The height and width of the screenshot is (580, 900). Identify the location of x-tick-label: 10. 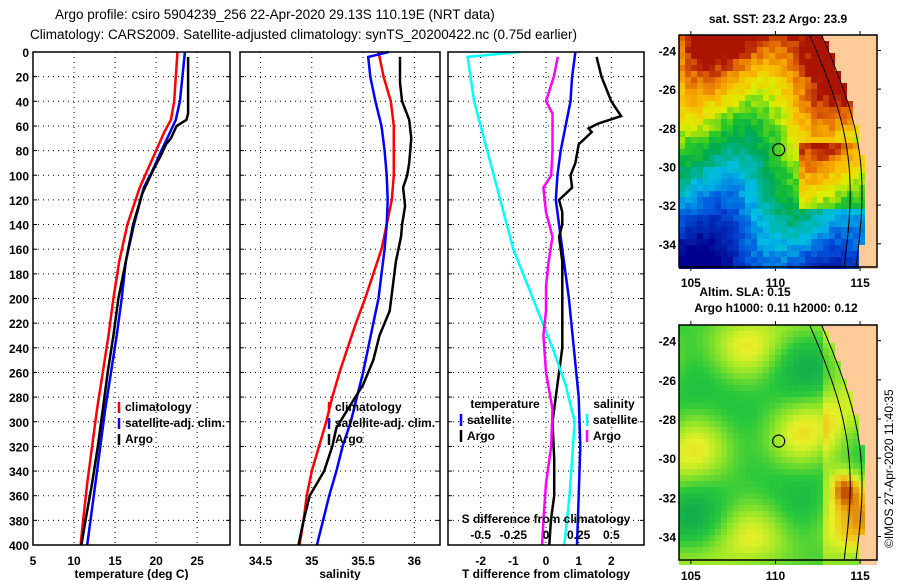
(74, 561).